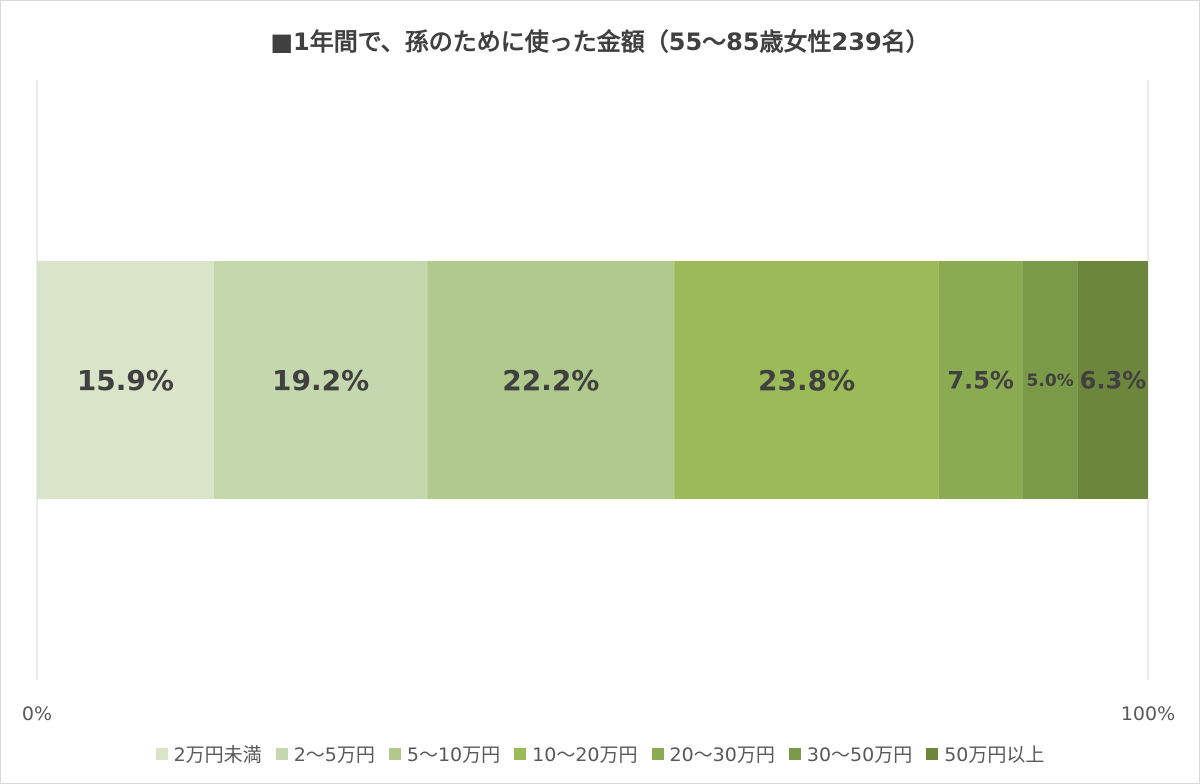  I want to click on legend-label: 20～30万円, so click(722, 755).